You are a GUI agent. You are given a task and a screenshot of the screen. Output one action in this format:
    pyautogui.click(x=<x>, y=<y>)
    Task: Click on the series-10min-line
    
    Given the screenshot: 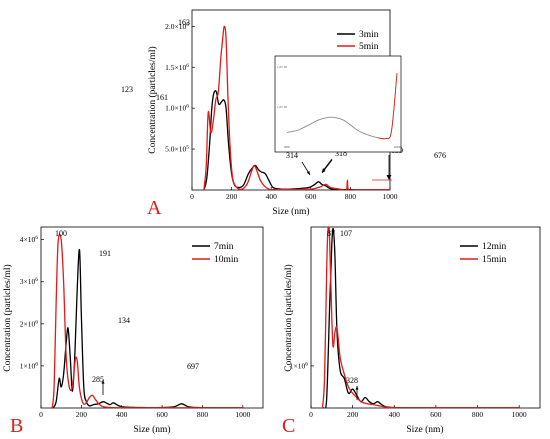 What is the action you would take?
    pyautogui.click(x=147, y=320)
    